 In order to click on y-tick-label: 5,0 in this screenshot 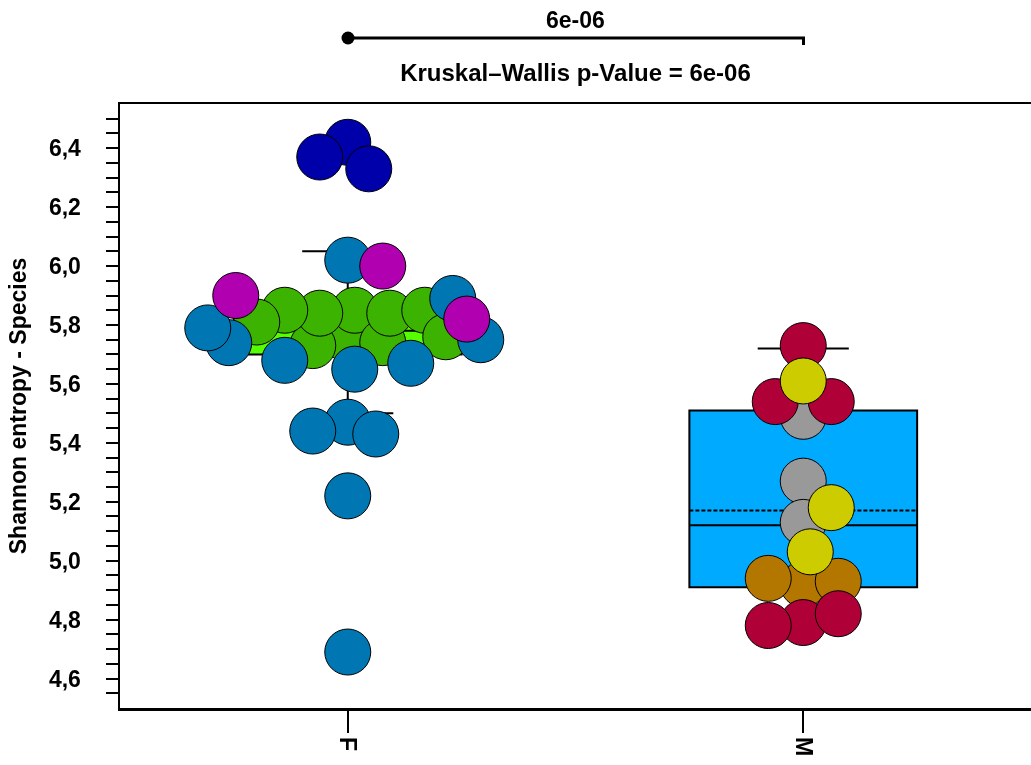, I will do `click(64, 560)`.